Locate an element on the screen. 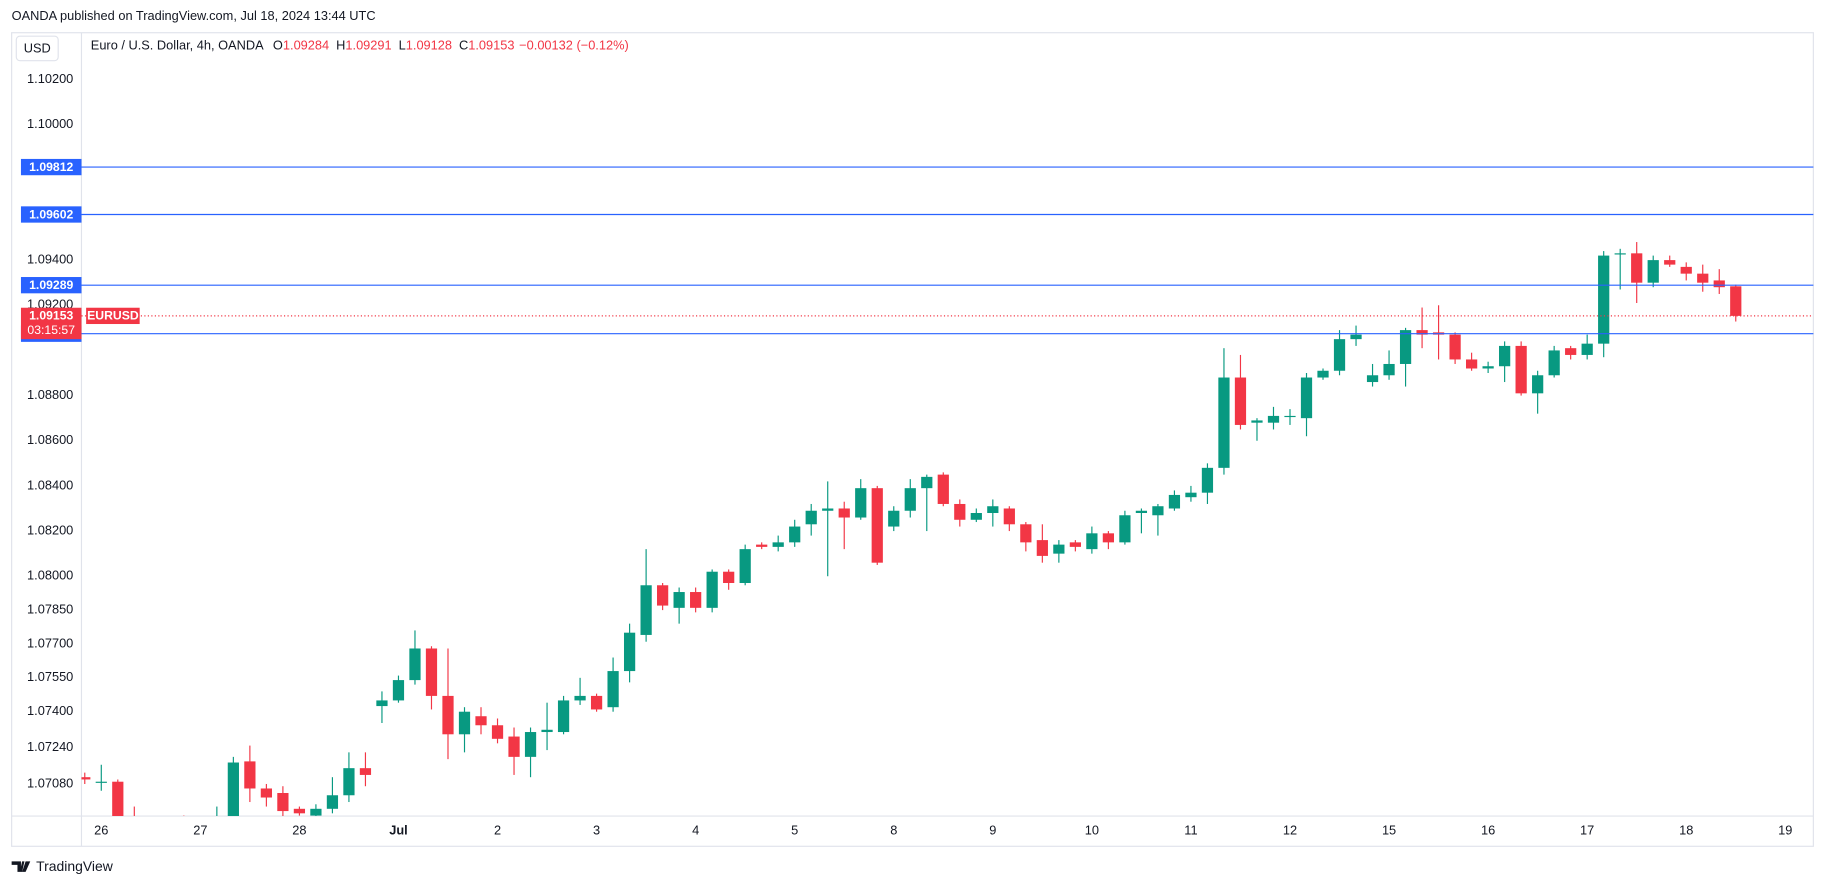 The image size is (1825, 886). level-label: 1.09602 is located at coordinates (51, 214).